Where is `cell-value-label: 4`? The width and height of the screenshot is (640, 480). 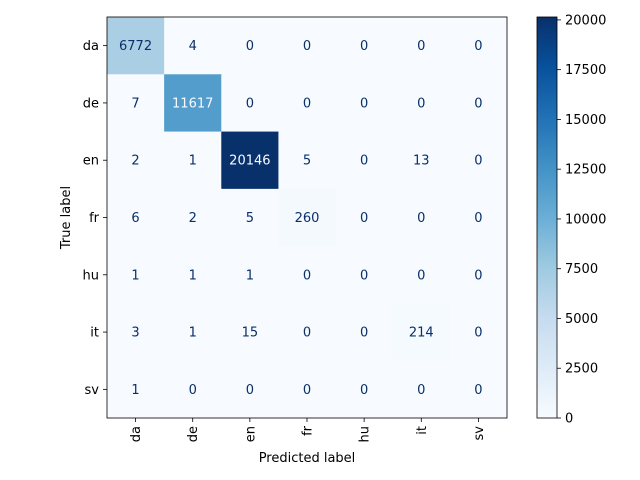 cell-value-label: 4 is located at coordinates (193, 46).